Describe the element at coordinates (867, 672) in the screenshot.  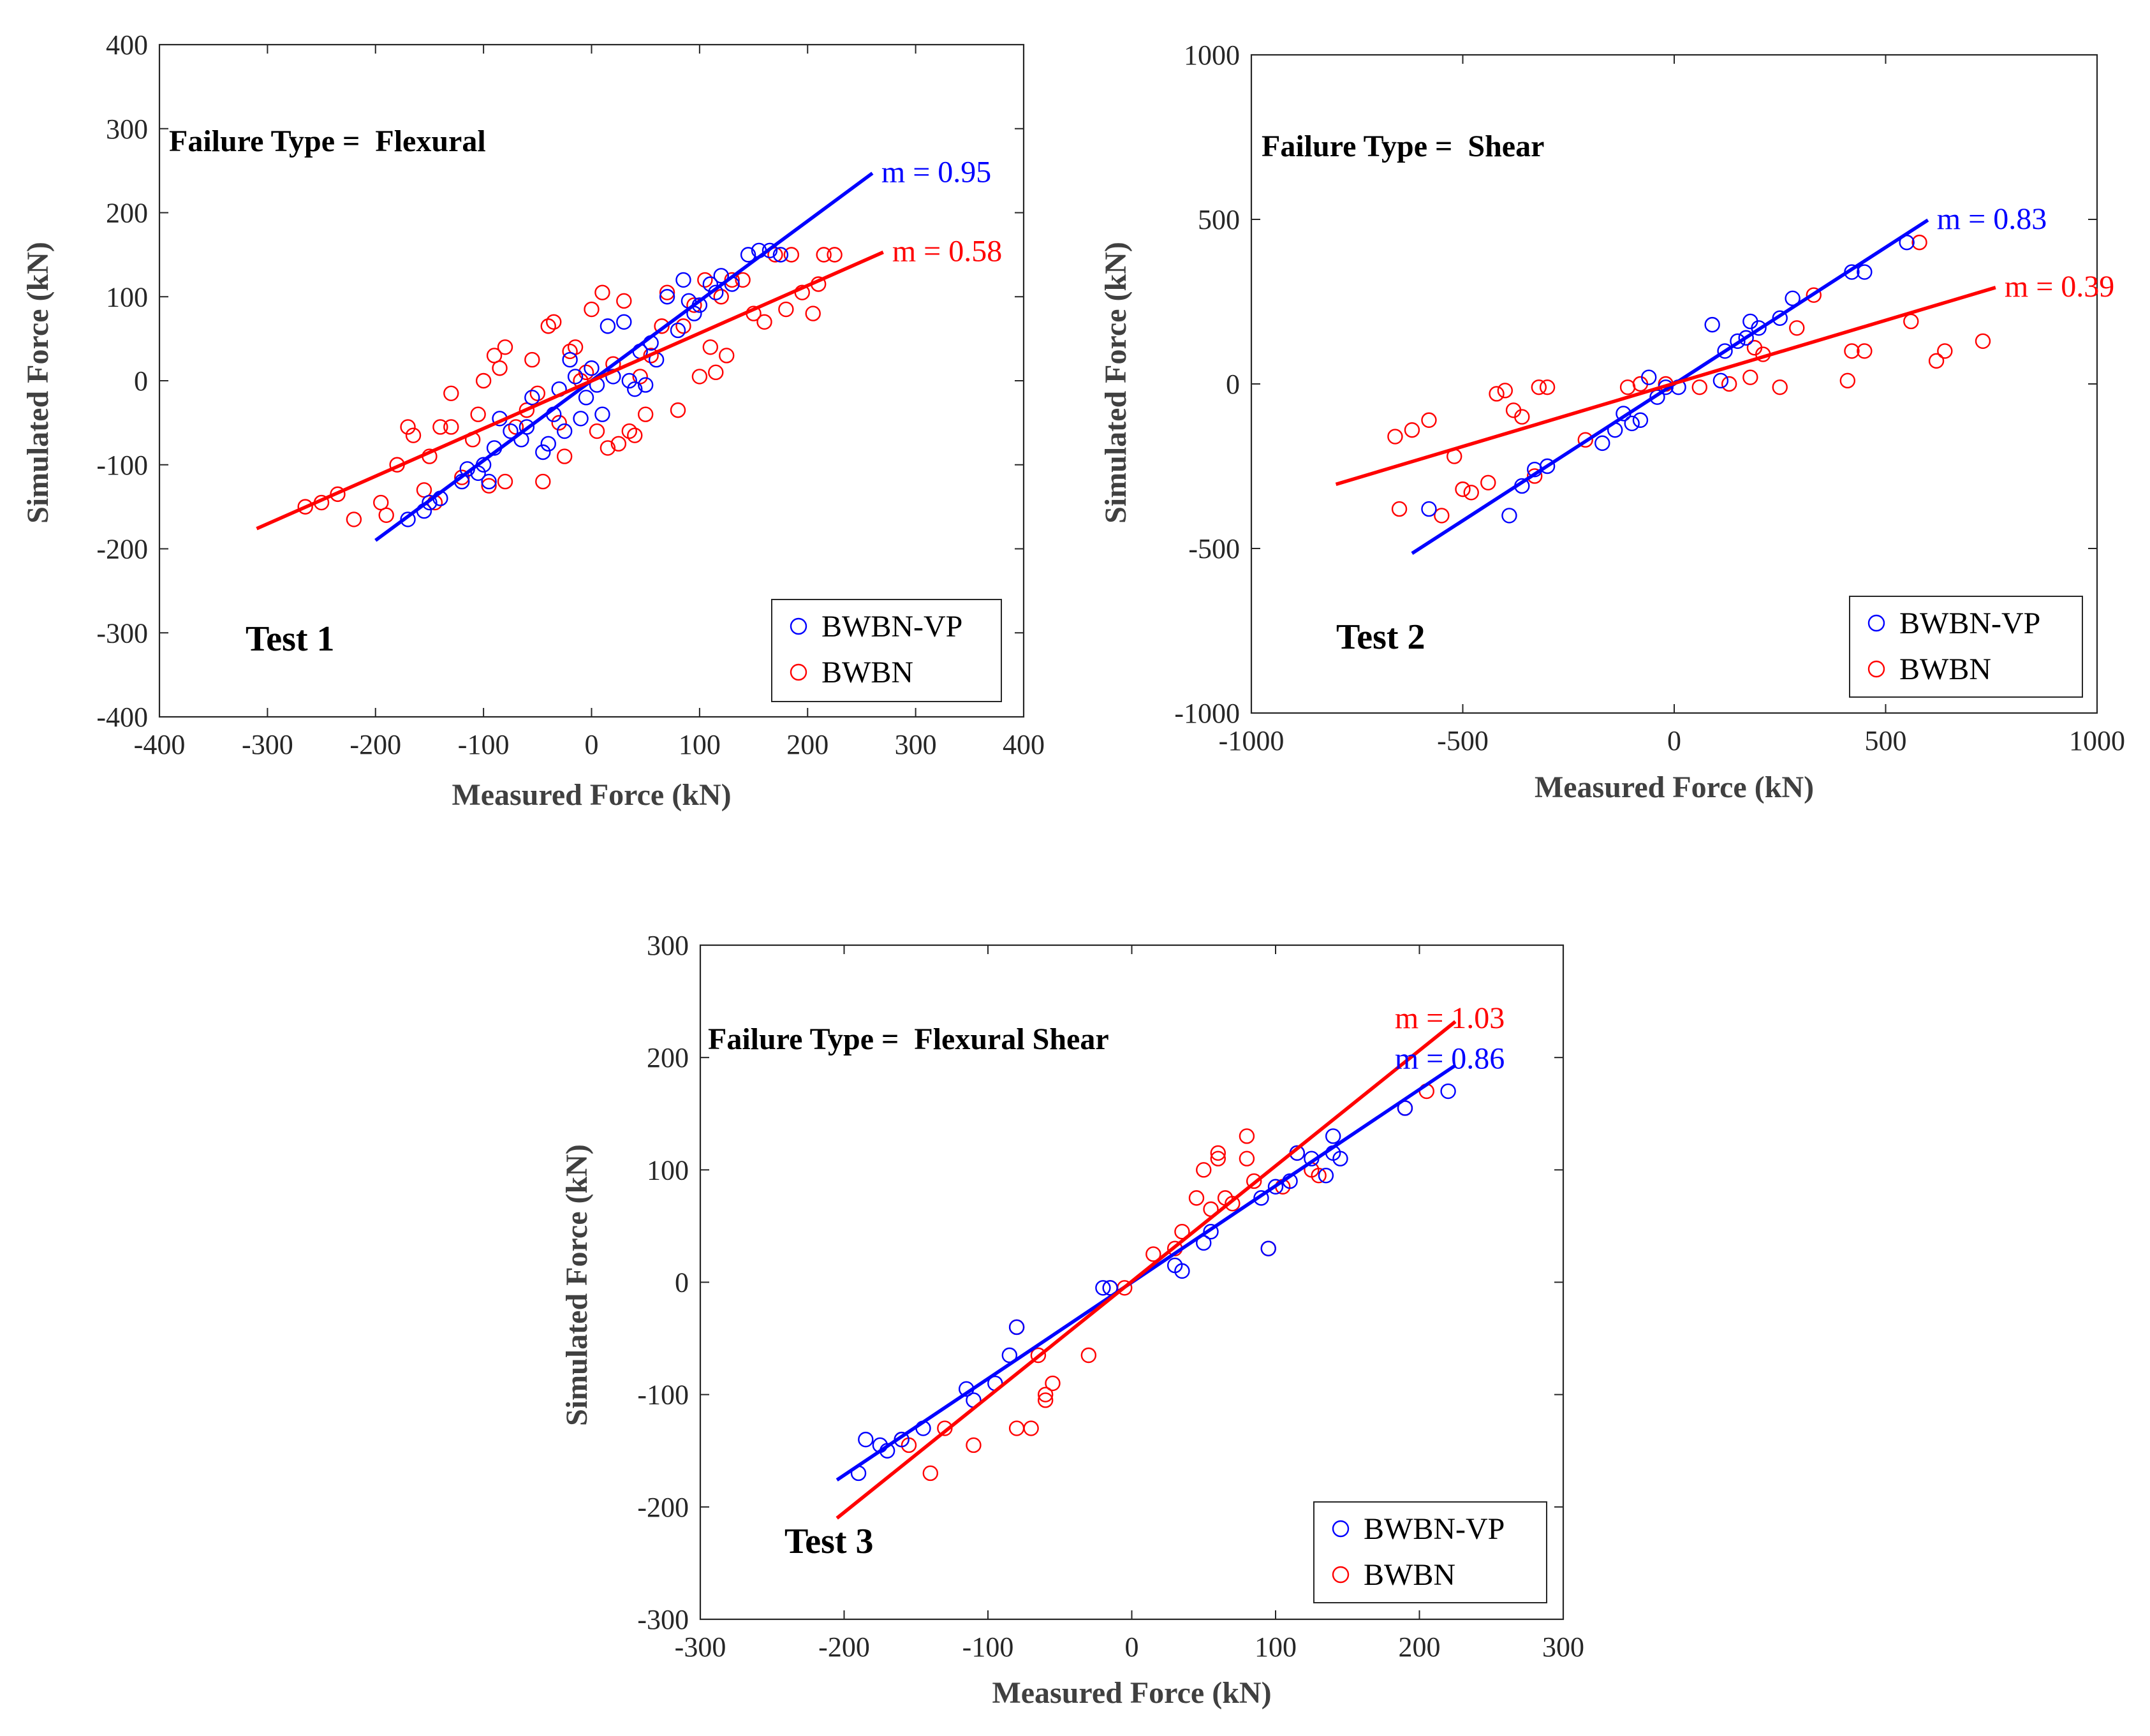
I see `legend-label: BWBN` at that location.